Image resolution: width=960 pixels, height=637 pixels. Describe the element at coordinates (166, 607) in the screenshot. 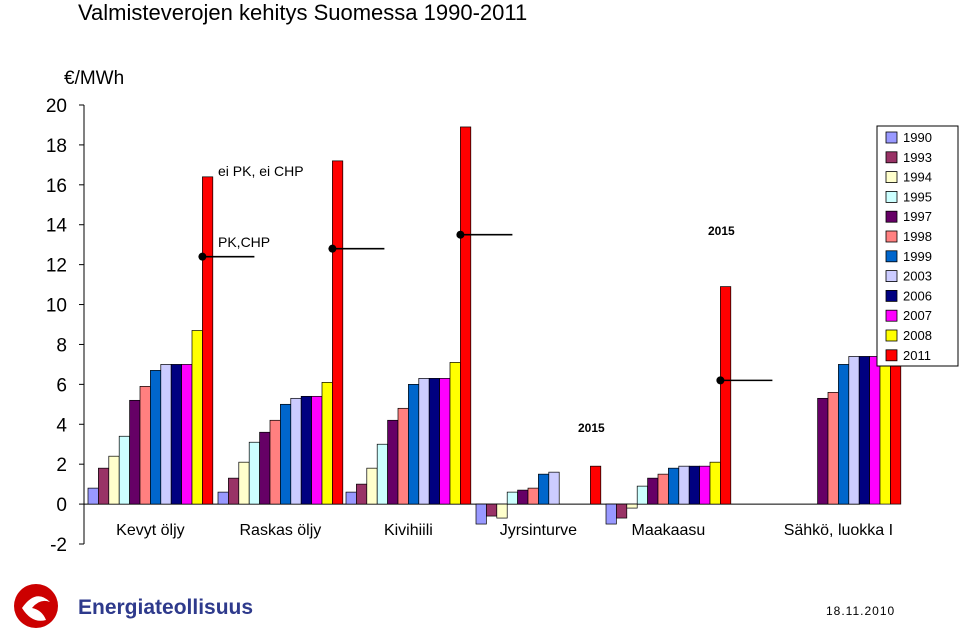

I see `brand-name: Energiateollisuus` at that location.